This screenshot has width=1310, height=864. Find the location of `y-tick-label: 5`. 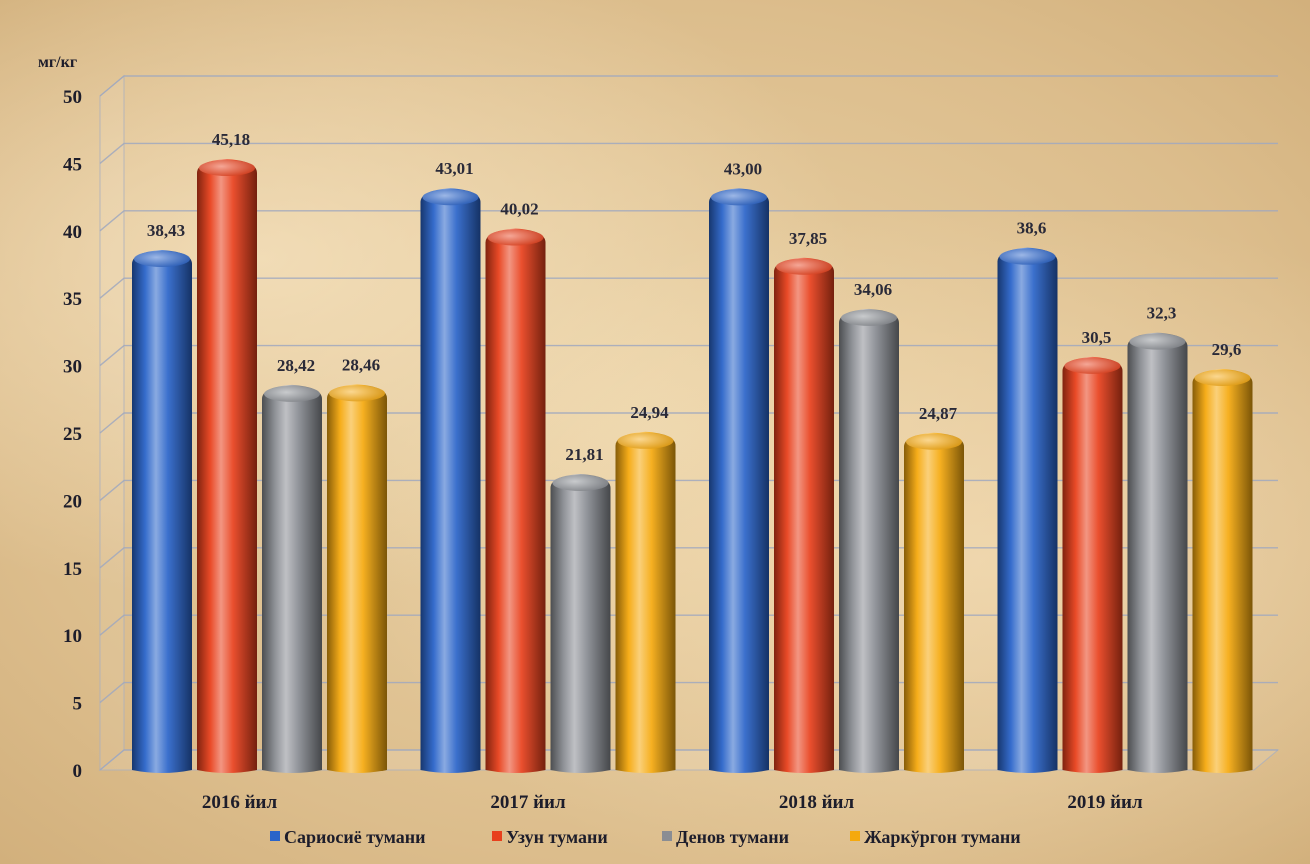

y-tick-label: 5 is located at coordinates (78, 704).